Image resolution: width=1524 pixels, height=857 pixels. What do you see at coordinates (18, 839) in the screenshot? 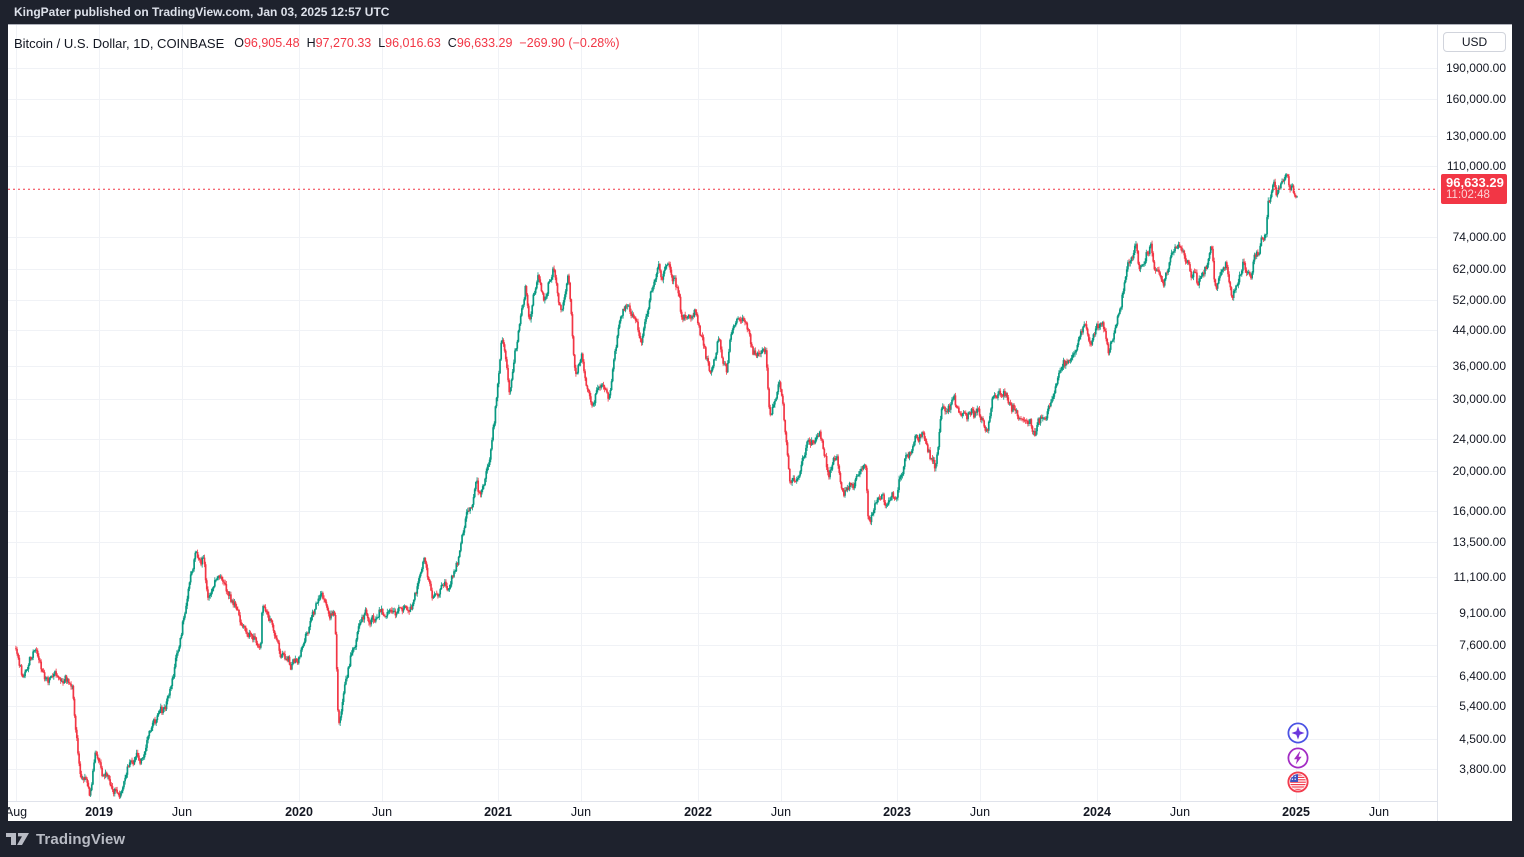
I see `tradingview-logo-icon` at bounding box center [18, 839].